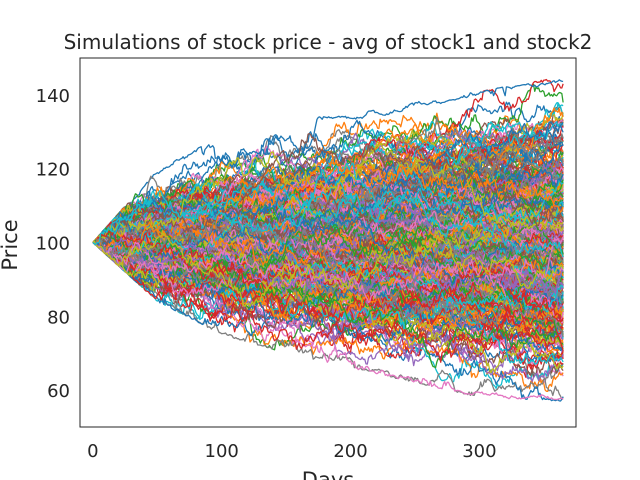 The height and width of the screenshot is (480, 640). I want to click on x-tick-label: 100, so click(222, 451).